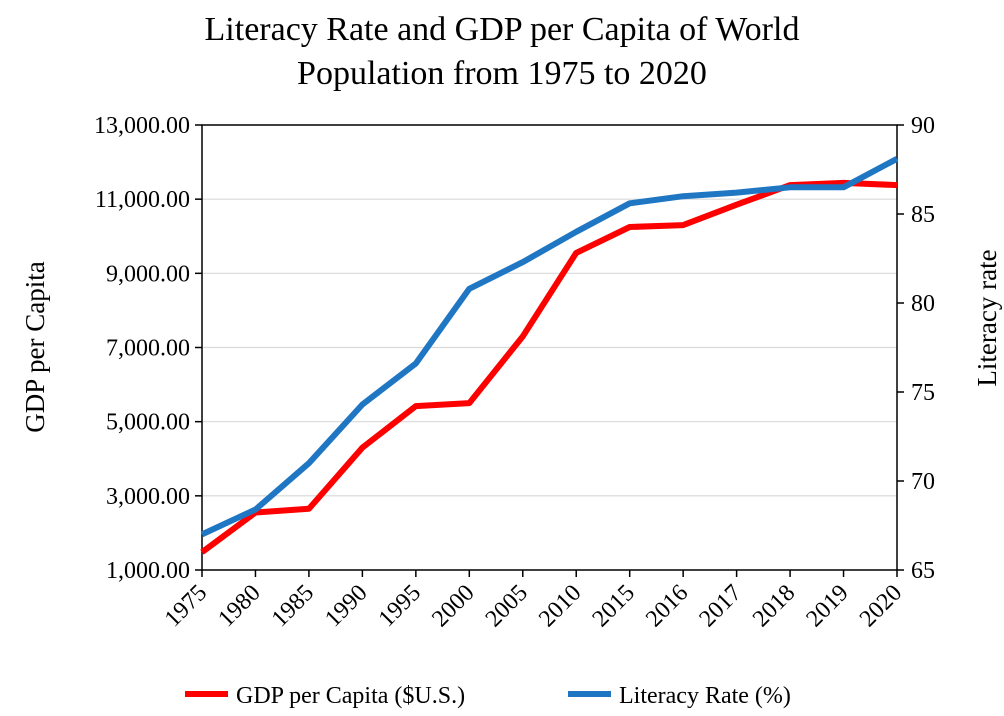 This screenshot has width=1004, height=716. I want to click on right-tick-label: 80, so click(923, 304).